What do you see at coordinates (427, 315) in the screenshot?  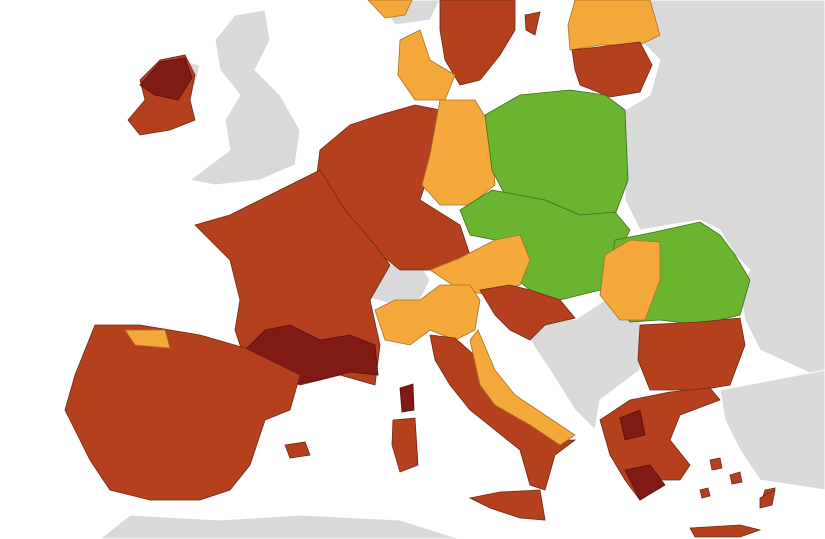 I see `italy-north` at bounding box center [427, 315].